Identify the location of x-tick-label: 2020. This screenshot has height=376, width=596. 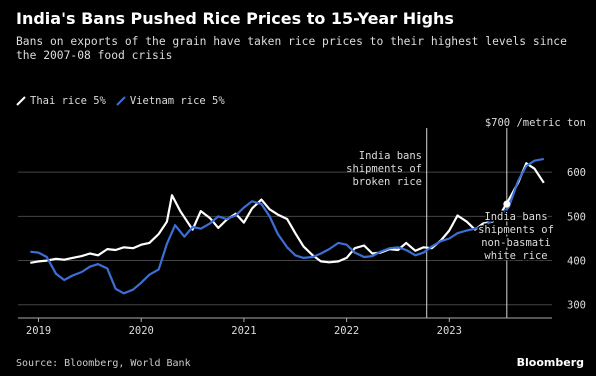
(141, 331).